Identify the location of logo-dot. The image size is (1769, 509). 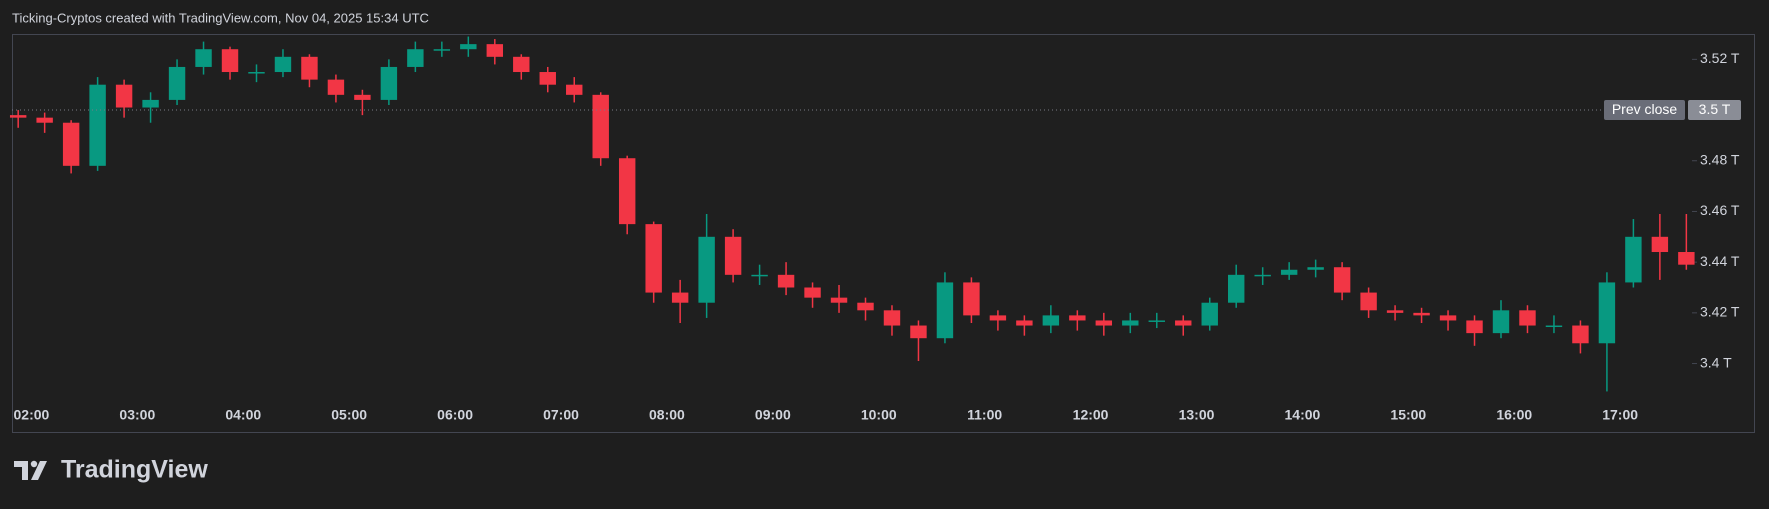
(34, 464).